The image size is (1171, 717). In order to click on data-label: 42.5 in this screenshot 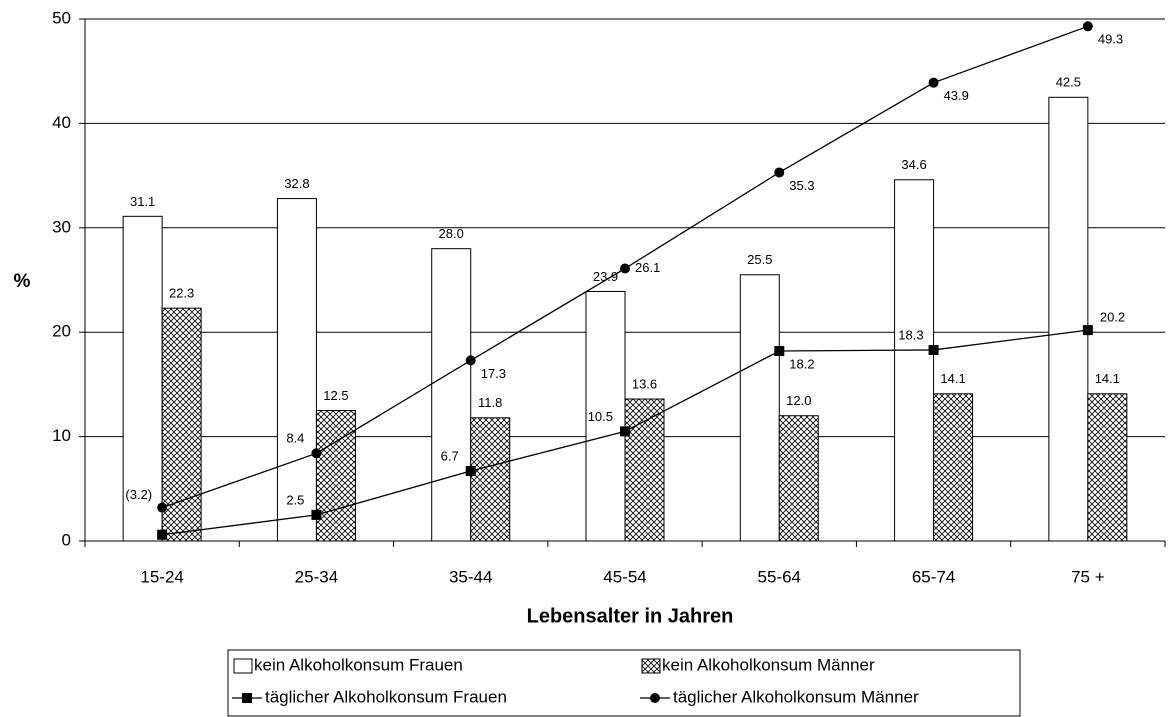, I will do `click(1068, 82)`.